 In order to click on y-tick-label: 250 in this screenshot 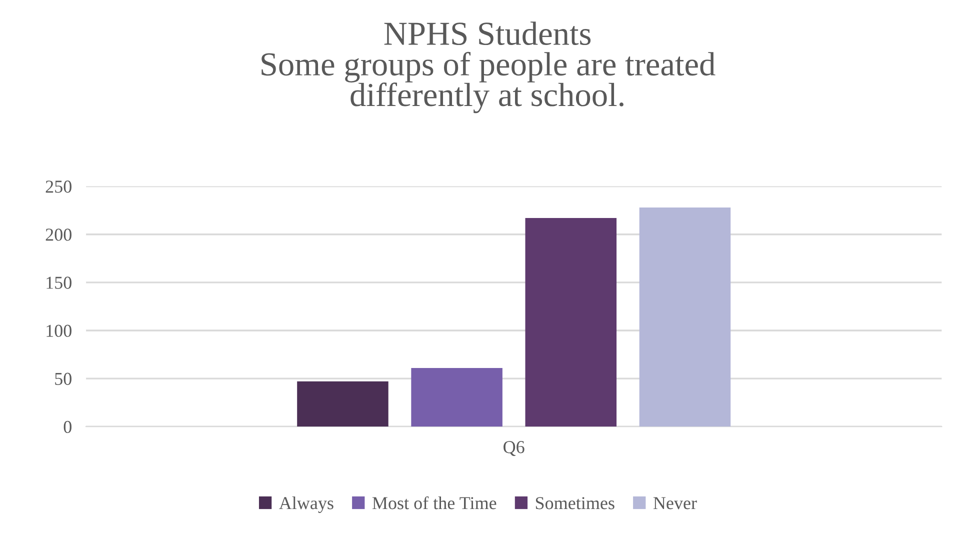, I will do `click(59, 186)`.